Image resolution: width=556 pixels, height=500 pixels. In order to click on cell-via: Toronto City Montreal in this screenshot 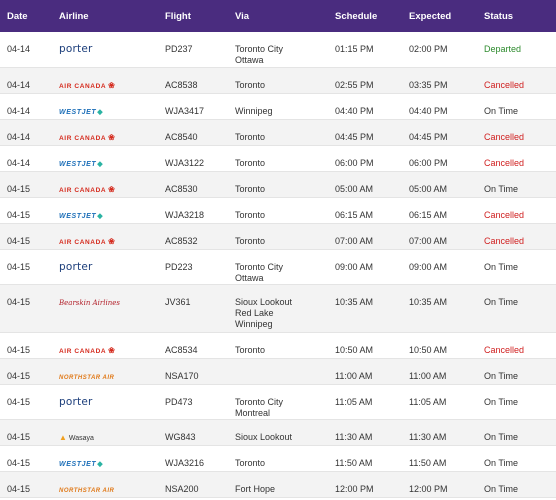, I will do `click(278, 401)`.